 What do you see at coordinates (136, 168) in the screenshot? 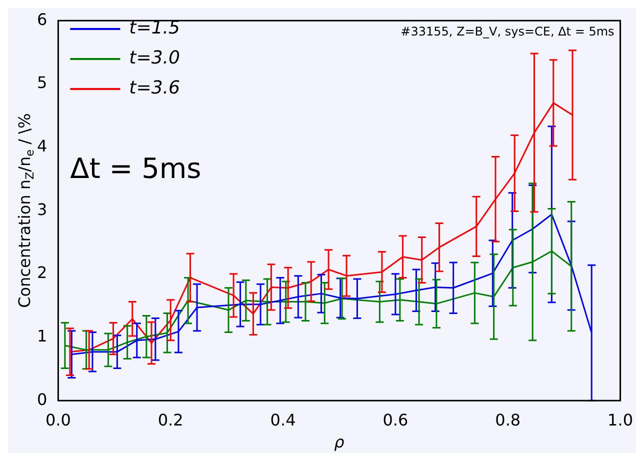
I see `annotation: Δt = 5ms` at bounding box center [136, 168].